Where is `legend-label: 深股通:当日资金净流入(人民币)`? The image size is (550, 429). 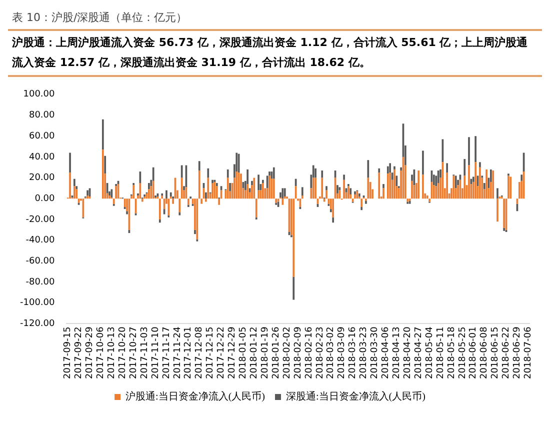 legend-label: 深股通:当日资金净流入(人民币) is located at coordinates (356, 396).